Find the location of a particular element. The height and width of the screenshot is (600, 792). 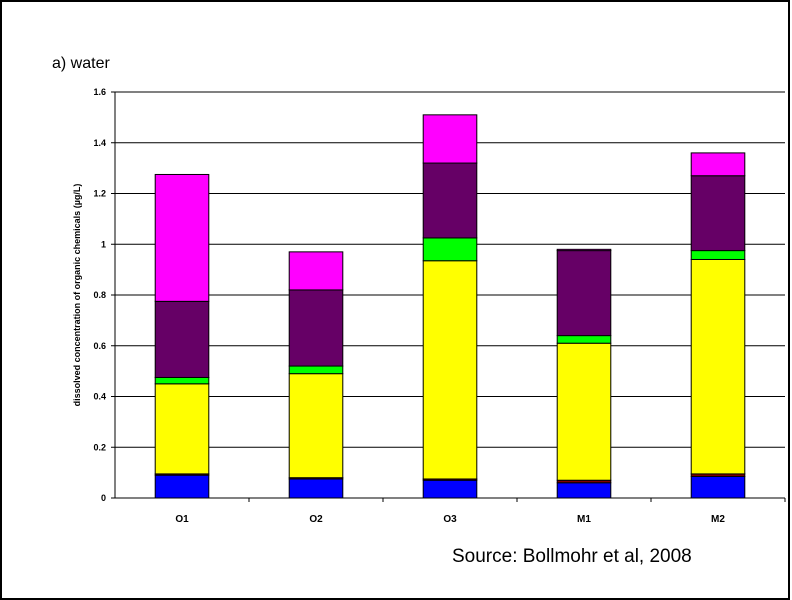

y-tick-label: 0.2 is located at coordinates (99, 447).